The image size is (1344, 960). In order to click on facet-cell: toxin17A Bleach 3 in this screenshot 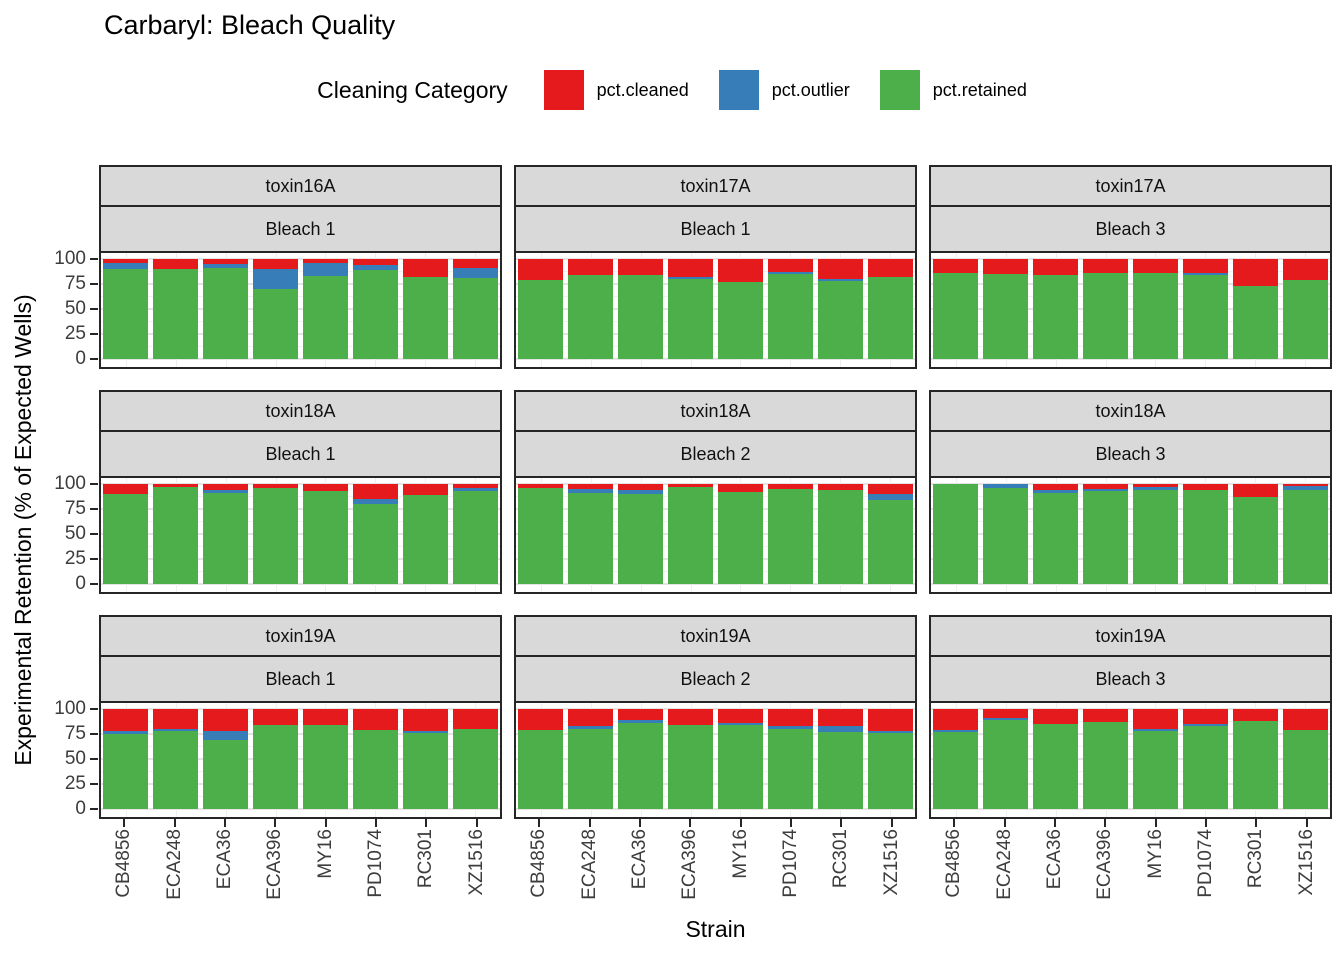, I will do `click(1130, 268)`.